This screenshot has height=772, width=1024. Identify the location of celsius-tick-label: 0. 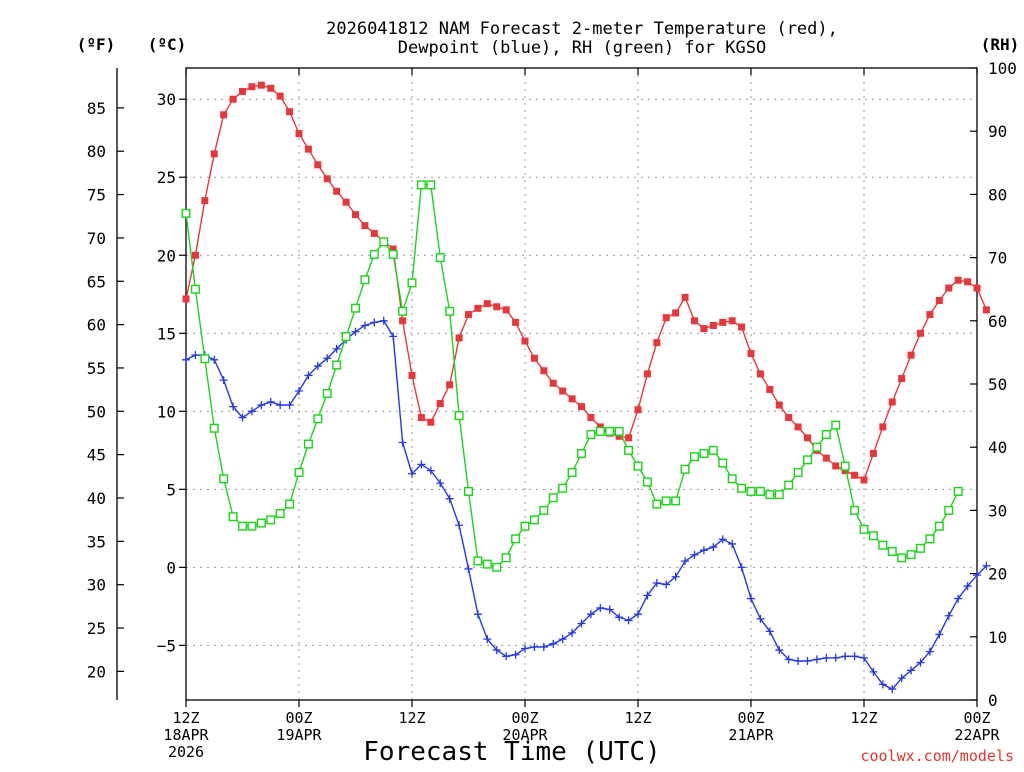
(171, 567).